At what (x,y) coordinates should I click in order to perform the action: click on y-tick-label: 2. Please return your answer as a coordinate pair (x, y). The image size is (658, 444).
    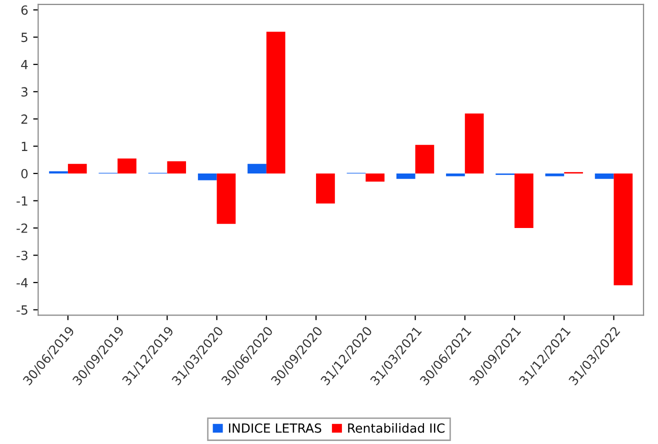
    Looking at the image, I should click on (24, 119).